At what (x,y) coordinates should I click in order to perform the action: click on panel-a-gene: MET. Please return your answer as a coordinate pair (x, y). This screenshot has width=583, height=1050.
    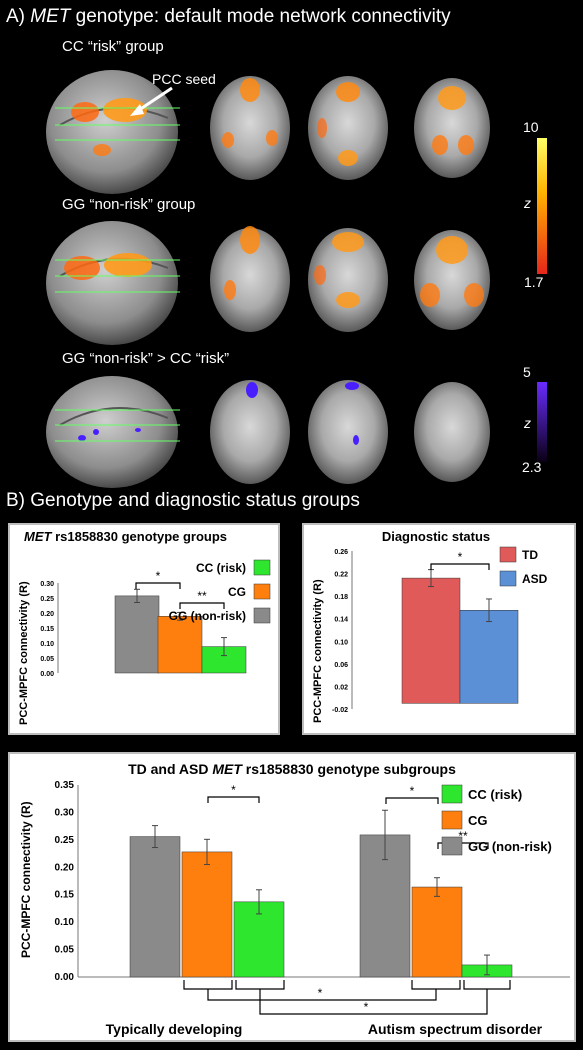
    Looking at the image, I should click on (50, 16).